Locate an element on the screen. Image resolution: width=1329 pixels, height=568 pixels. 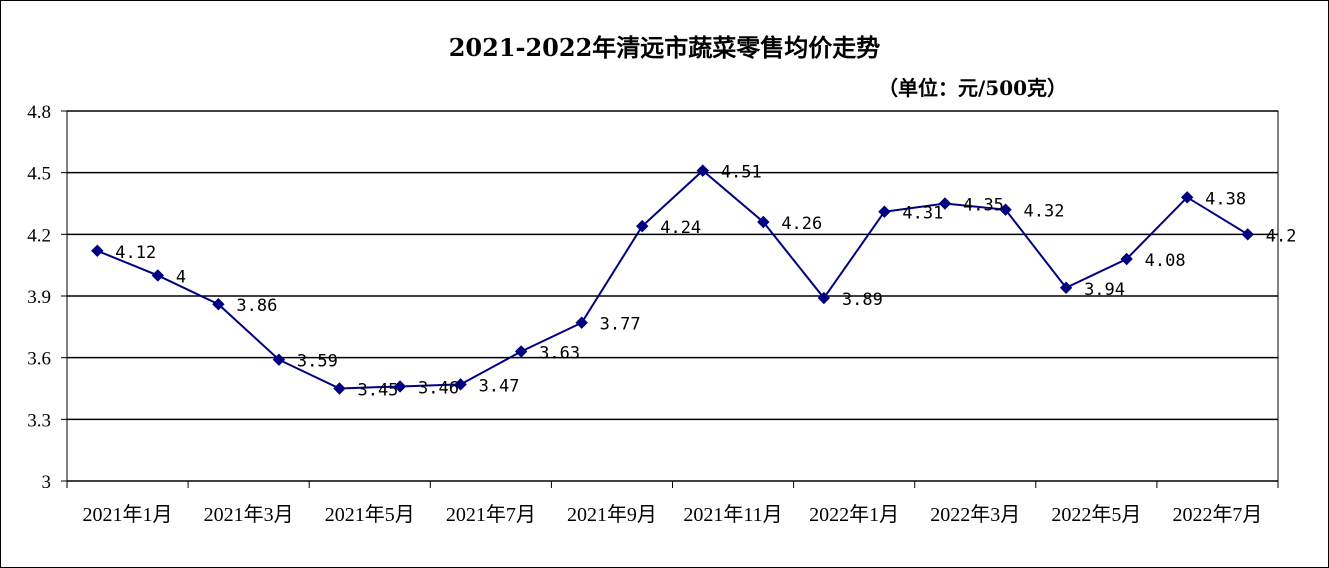
x-tick-label: 2021年11月 is located at coordinates (732, 514).